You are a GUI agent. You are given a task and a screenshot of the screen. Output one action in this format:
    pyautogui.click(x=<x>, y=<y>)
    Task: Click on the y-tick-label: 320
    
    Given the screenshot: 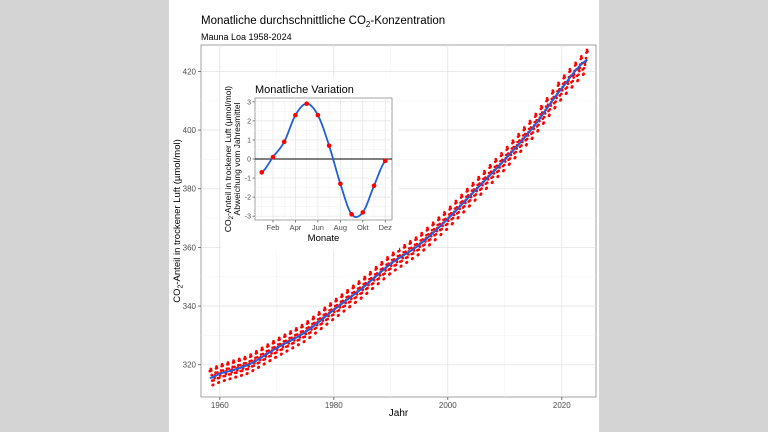 What is the action you would take?
    pyautogui.click(x=190, y=365)
    